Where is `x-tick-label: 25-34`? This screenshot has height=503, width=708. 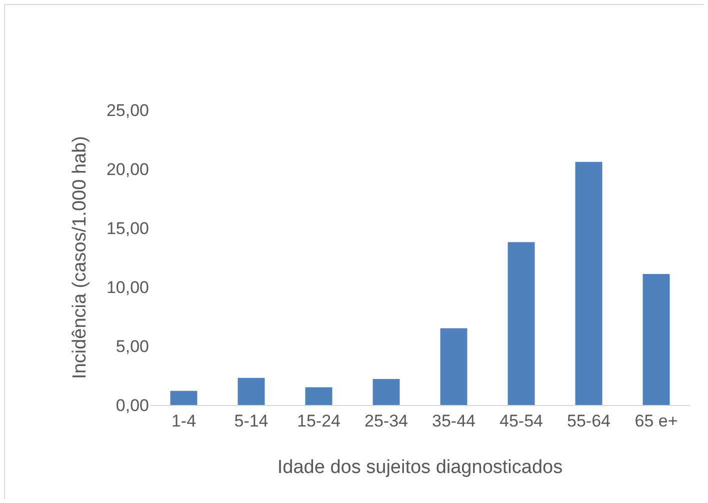 x-tick-label: 25-34 is located at coordinates (386, 420).